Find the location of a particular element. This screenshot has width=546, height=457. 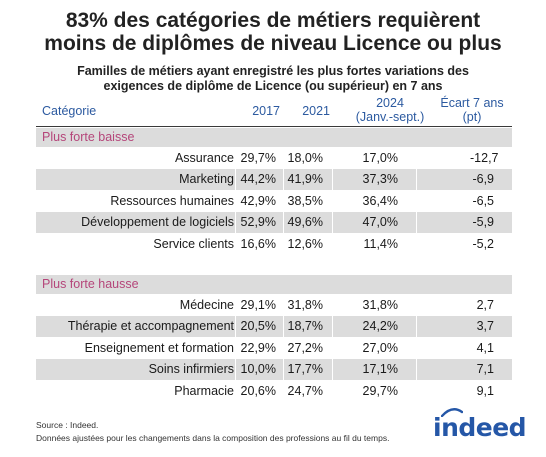

cell-2021: 12,6% is located at coordinates (305, 243).